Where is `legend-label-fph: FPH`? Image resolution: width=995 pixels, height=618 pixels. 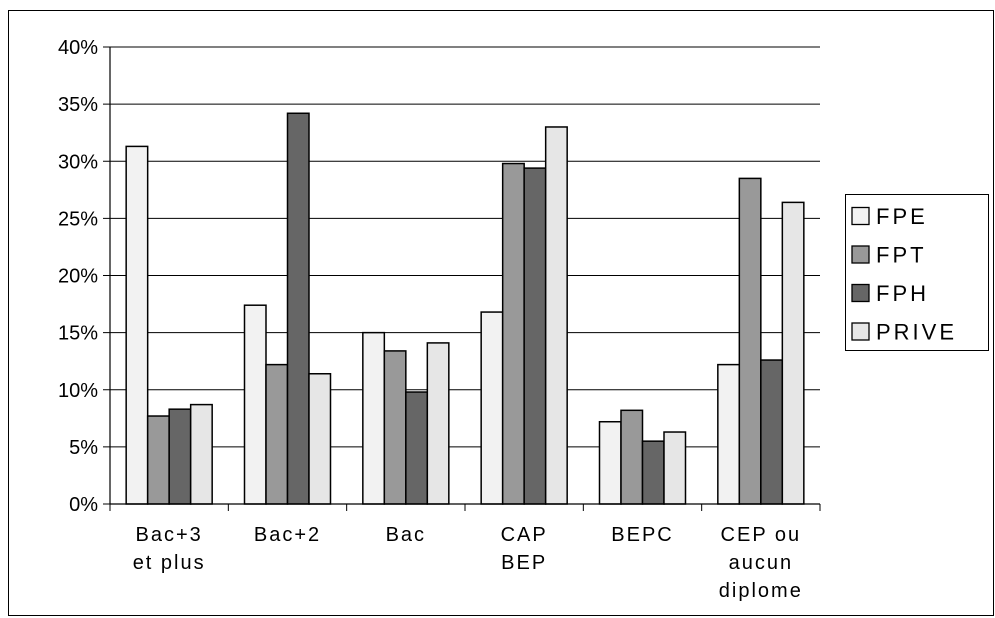
legend-label-fph: FPH is located at coordinates (902, 293).